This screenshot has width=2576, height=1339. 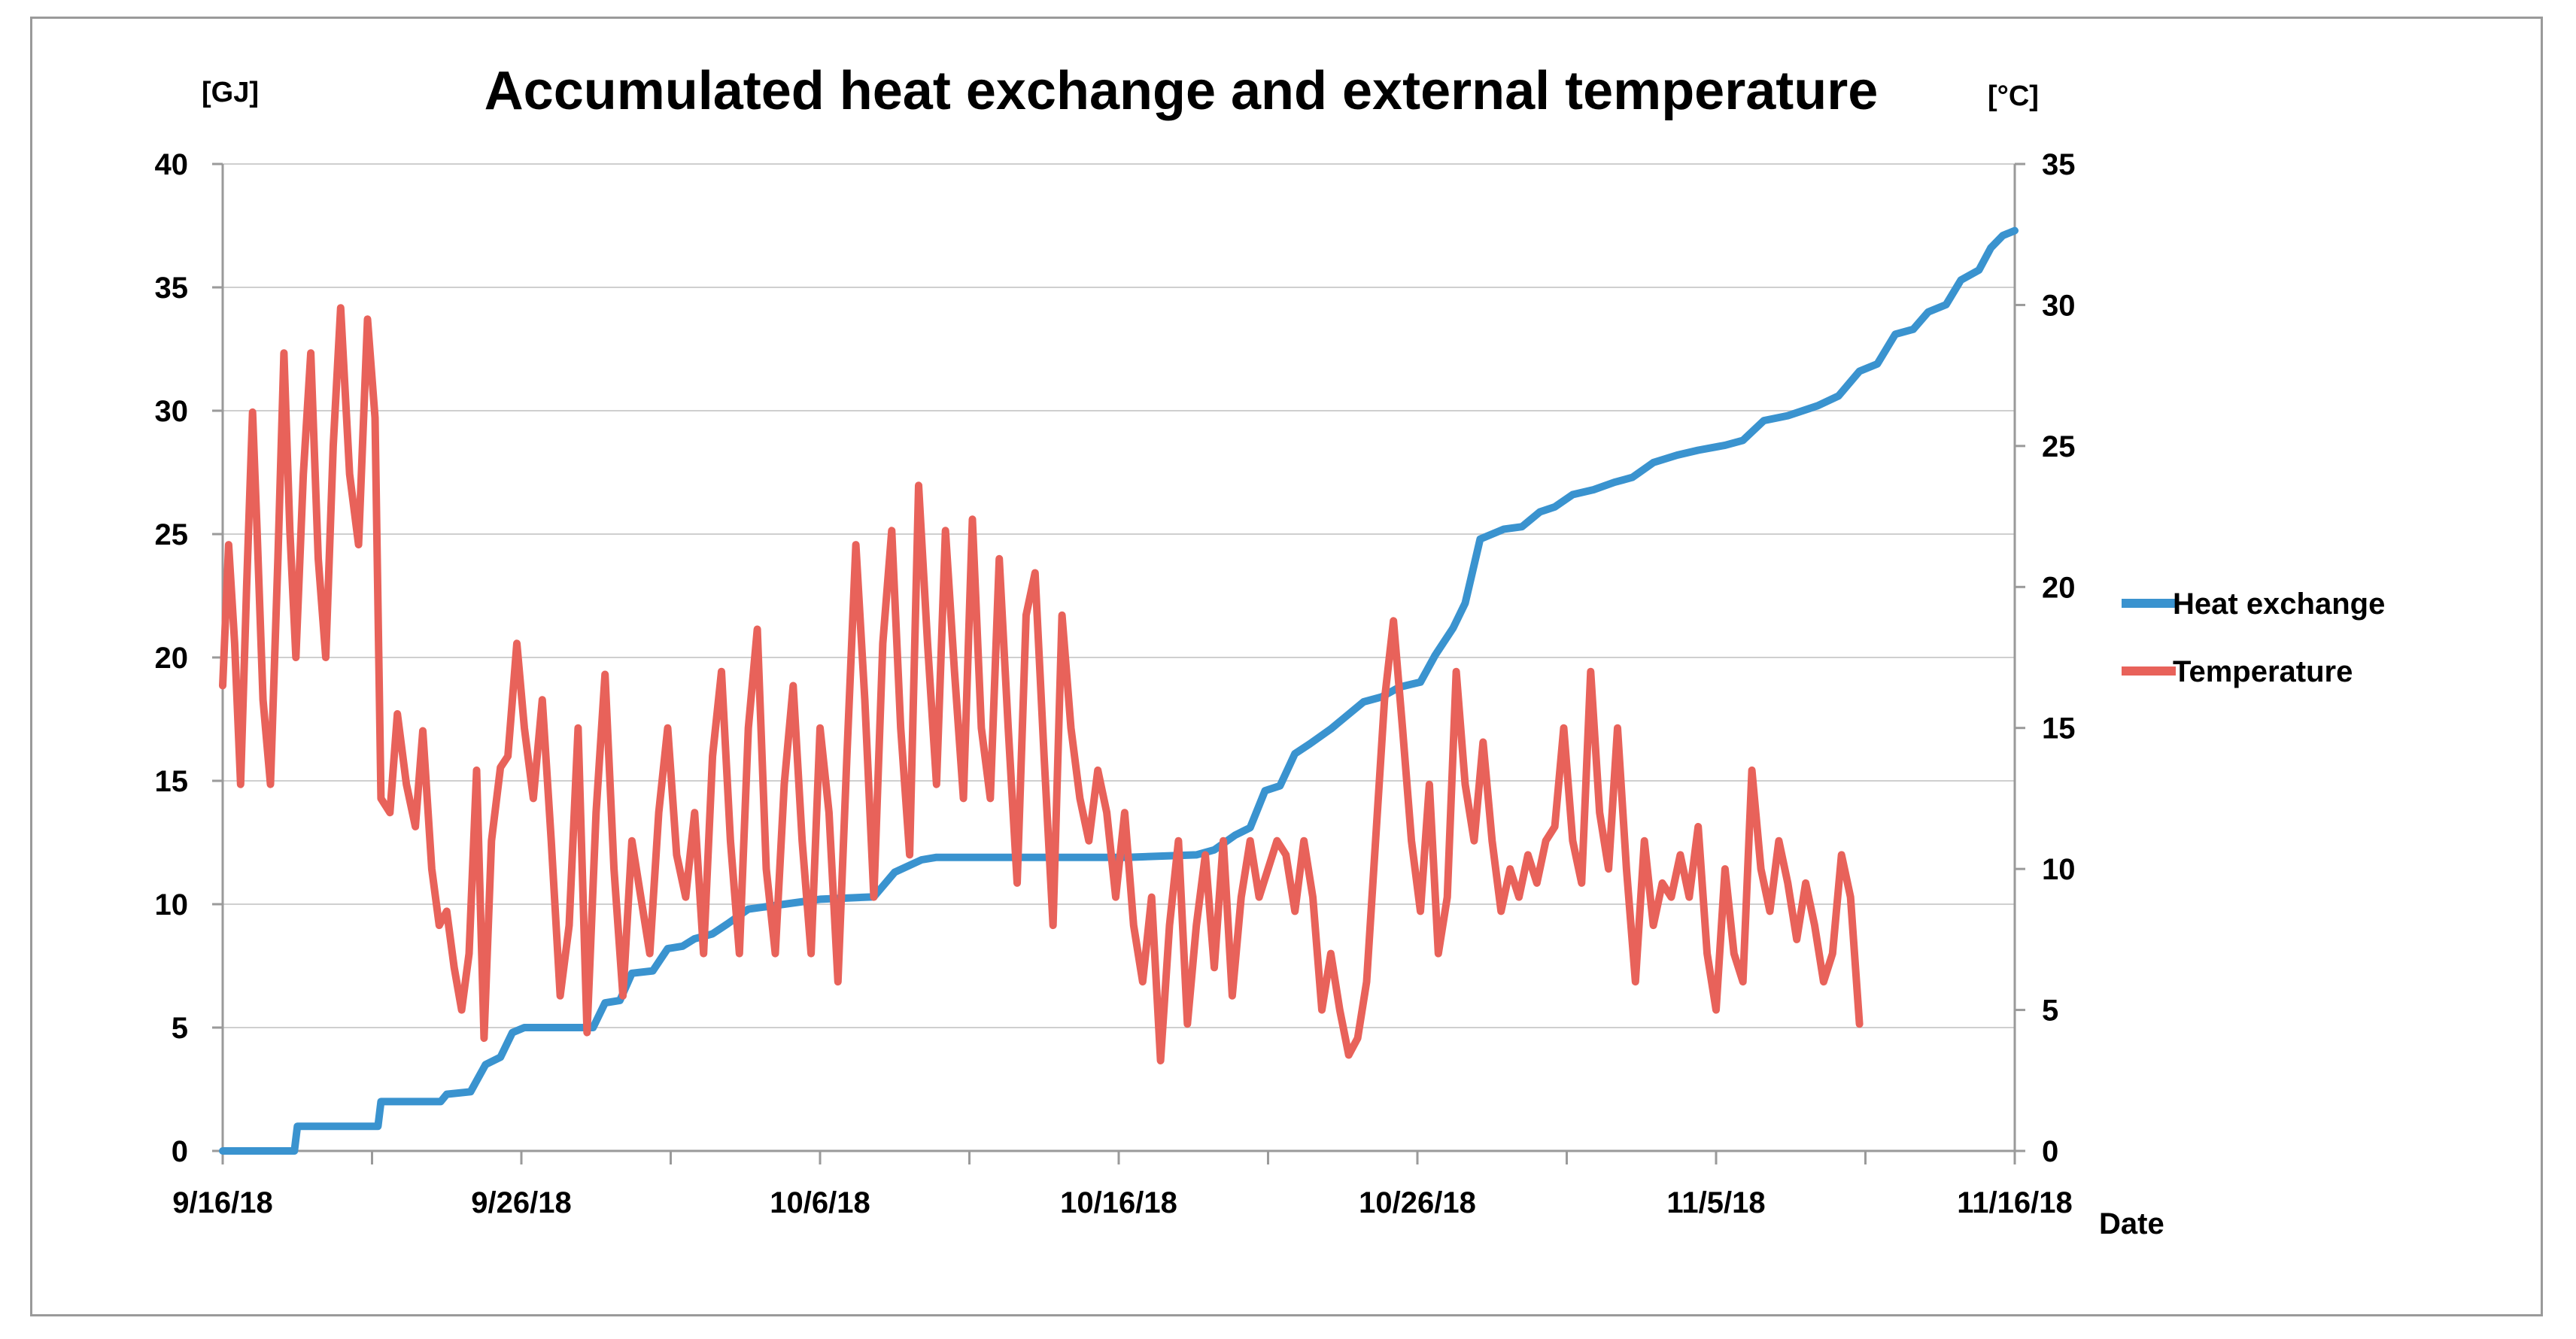 What do you see at coordinates (2059, 447) in the screenshot?
I see `right-tick-label-25: 25` at bounding box center [2059, 447].